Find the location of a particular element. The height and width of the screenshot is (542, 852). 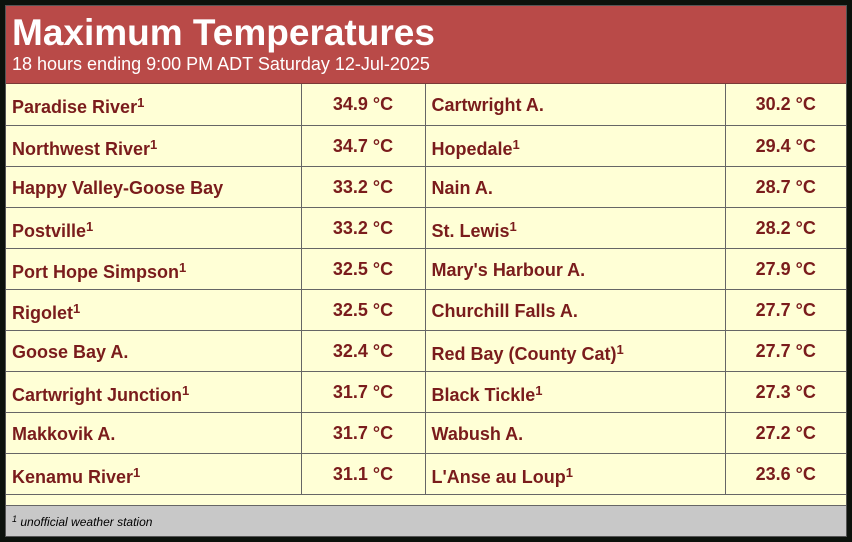

station-cell: Mary's Harbour A. is located at coordinates (575, 269).